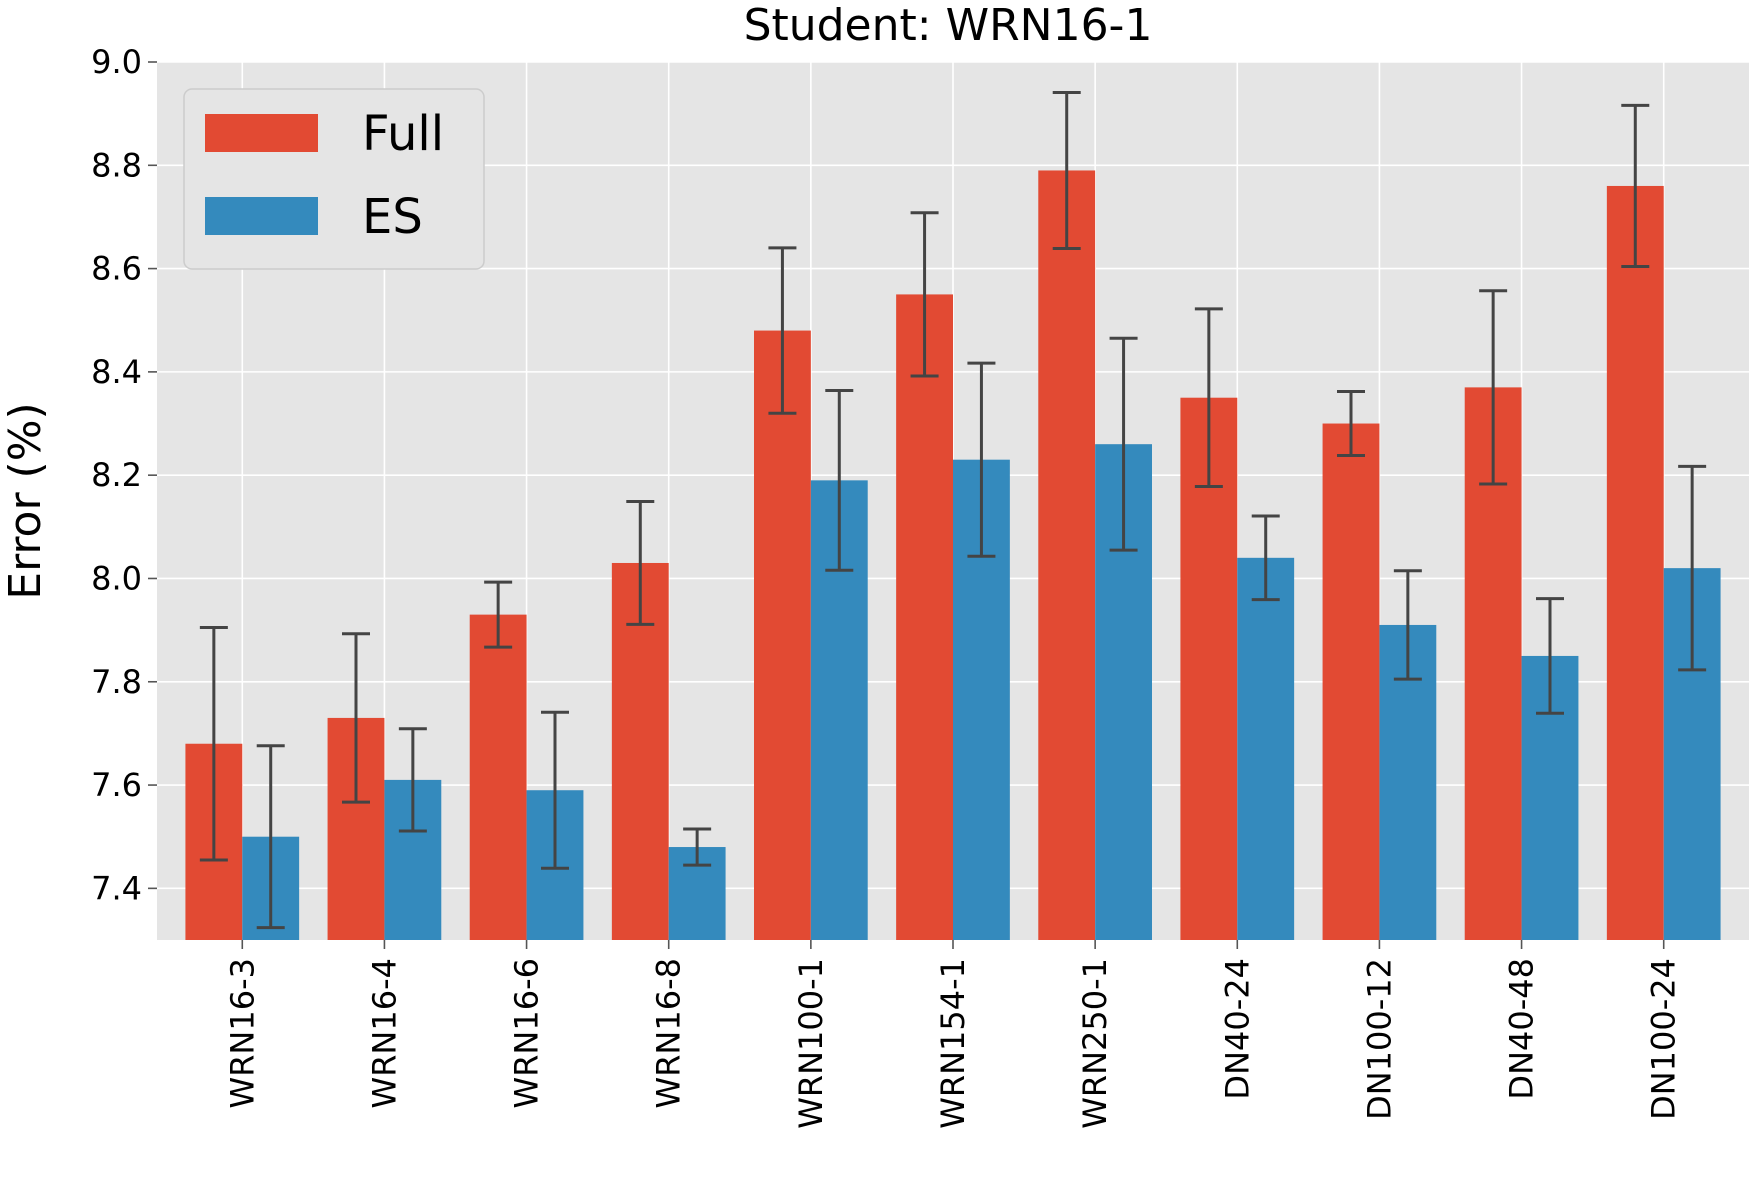 The width and height of the screenshot is (1764, 1184). I want to click on x-tick-label: WRN16-4, so click(384, 1033).